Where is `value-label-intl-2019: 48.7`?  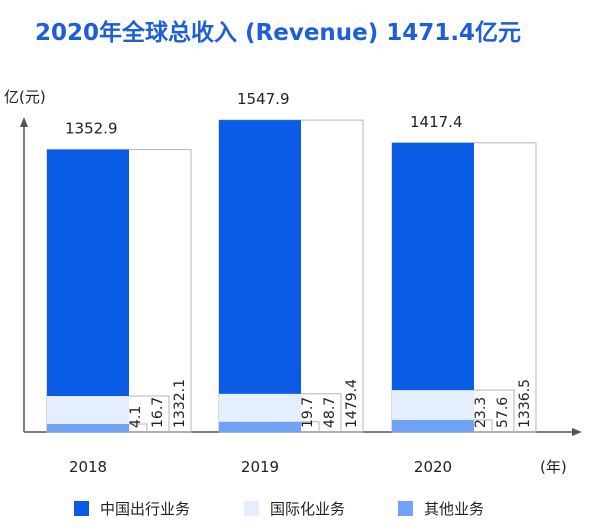
value-label-intl-2019: 48.7 is located at coordinates (330, 412).